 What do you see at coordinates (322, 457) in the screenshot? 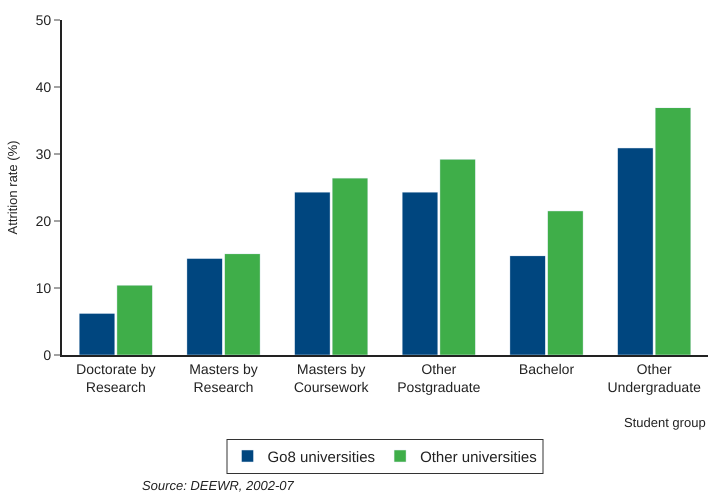
I see `legend-label: Go8 universities` at bounding box center [322, 457].